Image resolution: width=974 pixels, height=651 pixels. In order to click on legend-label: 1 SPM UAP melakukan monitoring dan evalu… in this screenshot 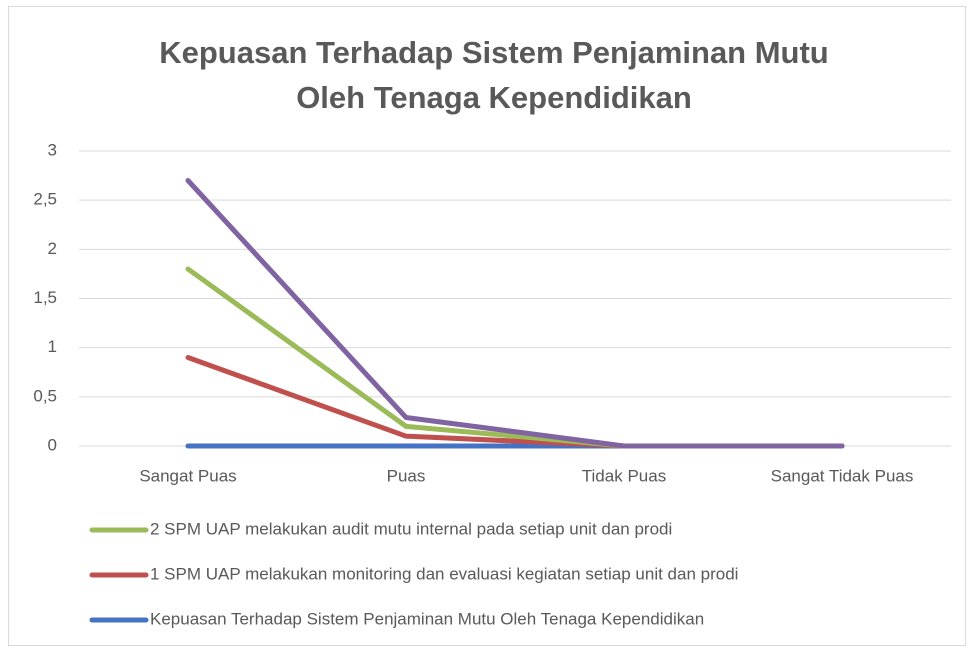, I will do `click(444, 573)`.